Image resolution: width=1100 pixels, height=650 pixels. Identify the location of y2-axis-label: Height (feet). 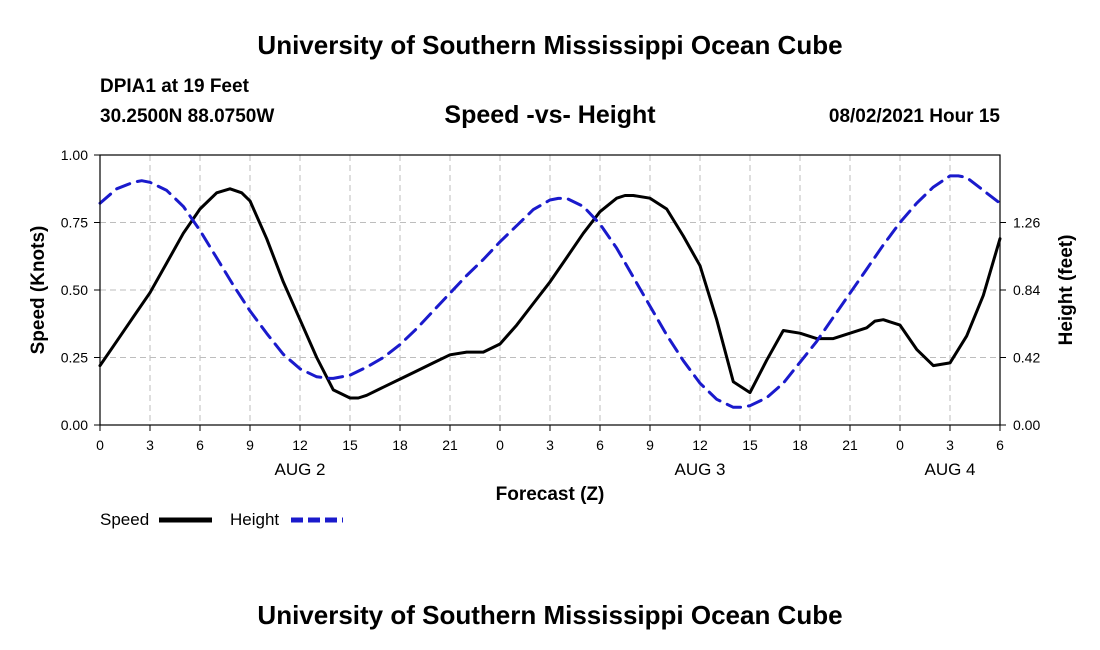
(1066, 290).